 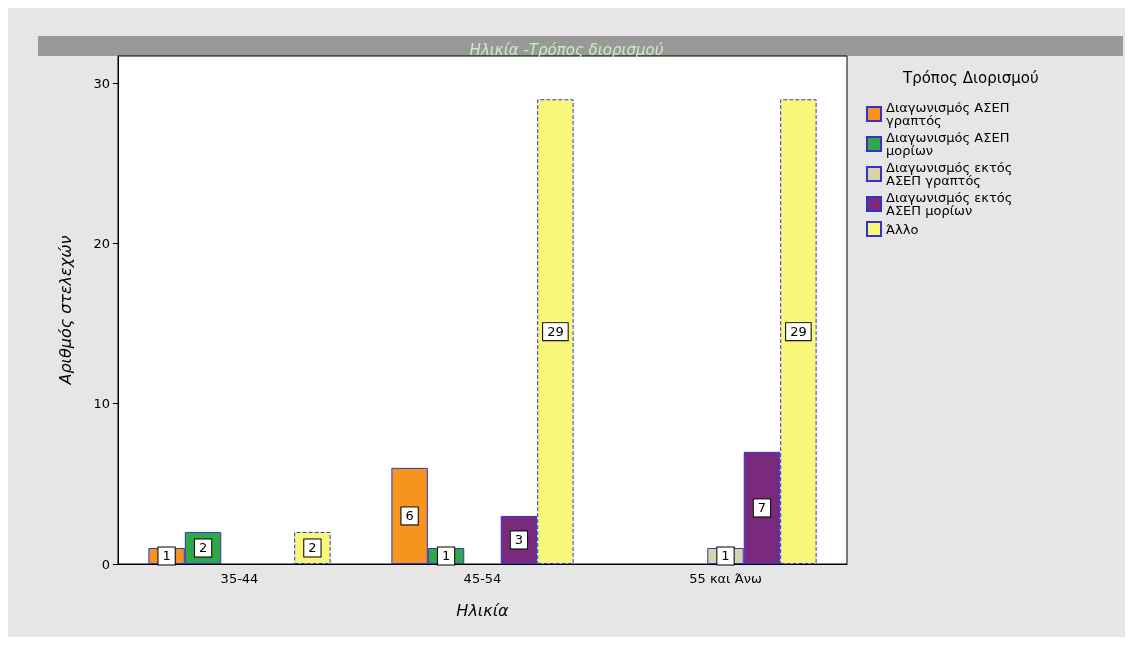 What do you see at coordinates (519, 540) in the screenshot?
I see `data-label: 3` at bounding box center [519, 540].